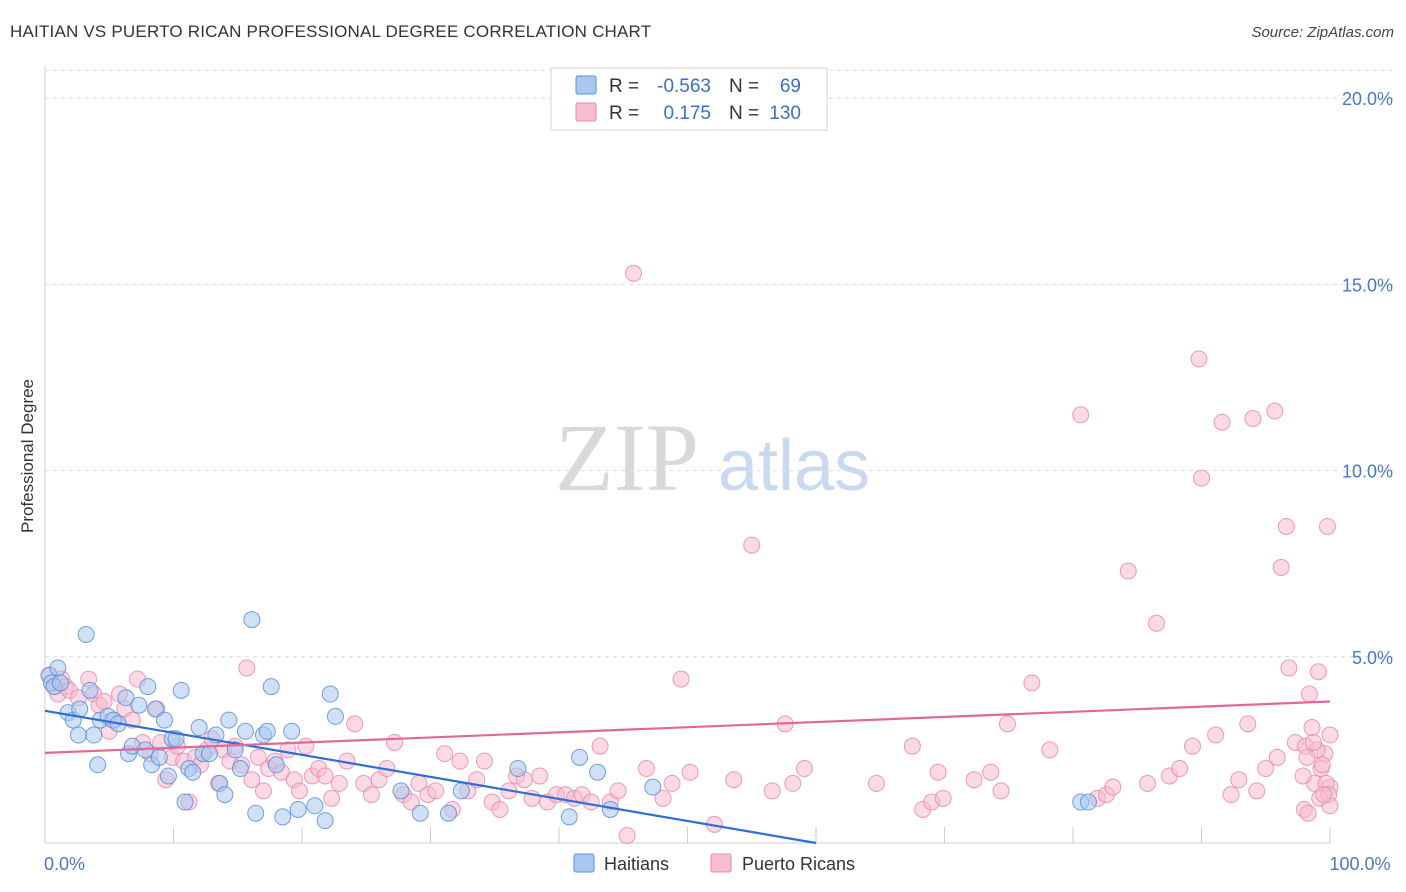  I want to click on legend-swatch-puerto-ricans, so click(586, 112).